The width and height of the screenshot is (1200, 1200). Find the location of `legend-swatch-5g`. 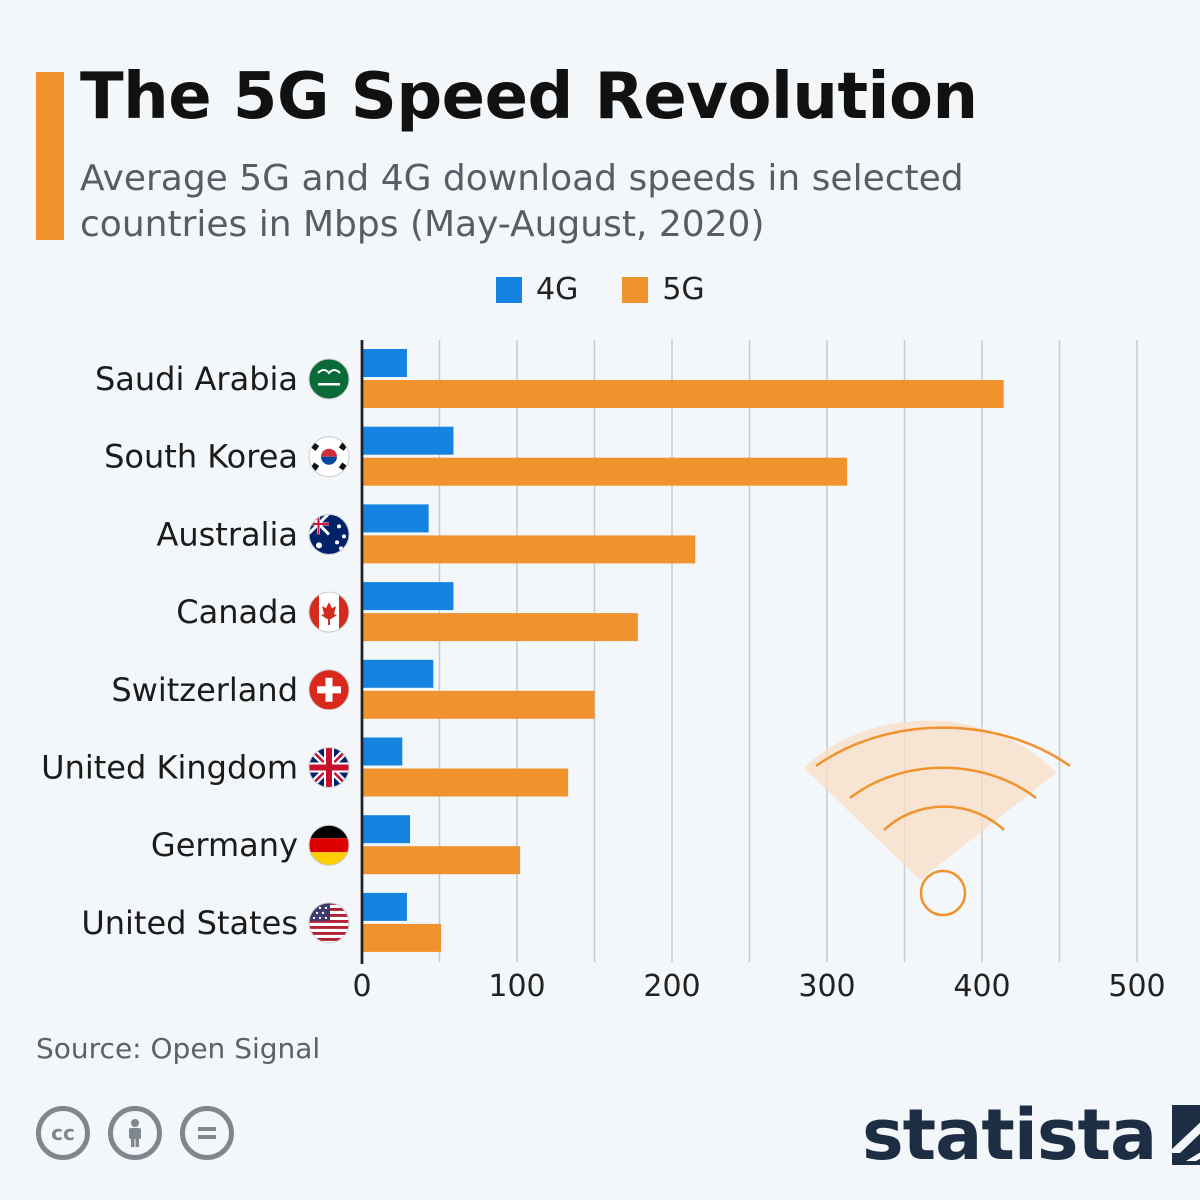

legend-swatch-5g is located at coordinates (635, 289).